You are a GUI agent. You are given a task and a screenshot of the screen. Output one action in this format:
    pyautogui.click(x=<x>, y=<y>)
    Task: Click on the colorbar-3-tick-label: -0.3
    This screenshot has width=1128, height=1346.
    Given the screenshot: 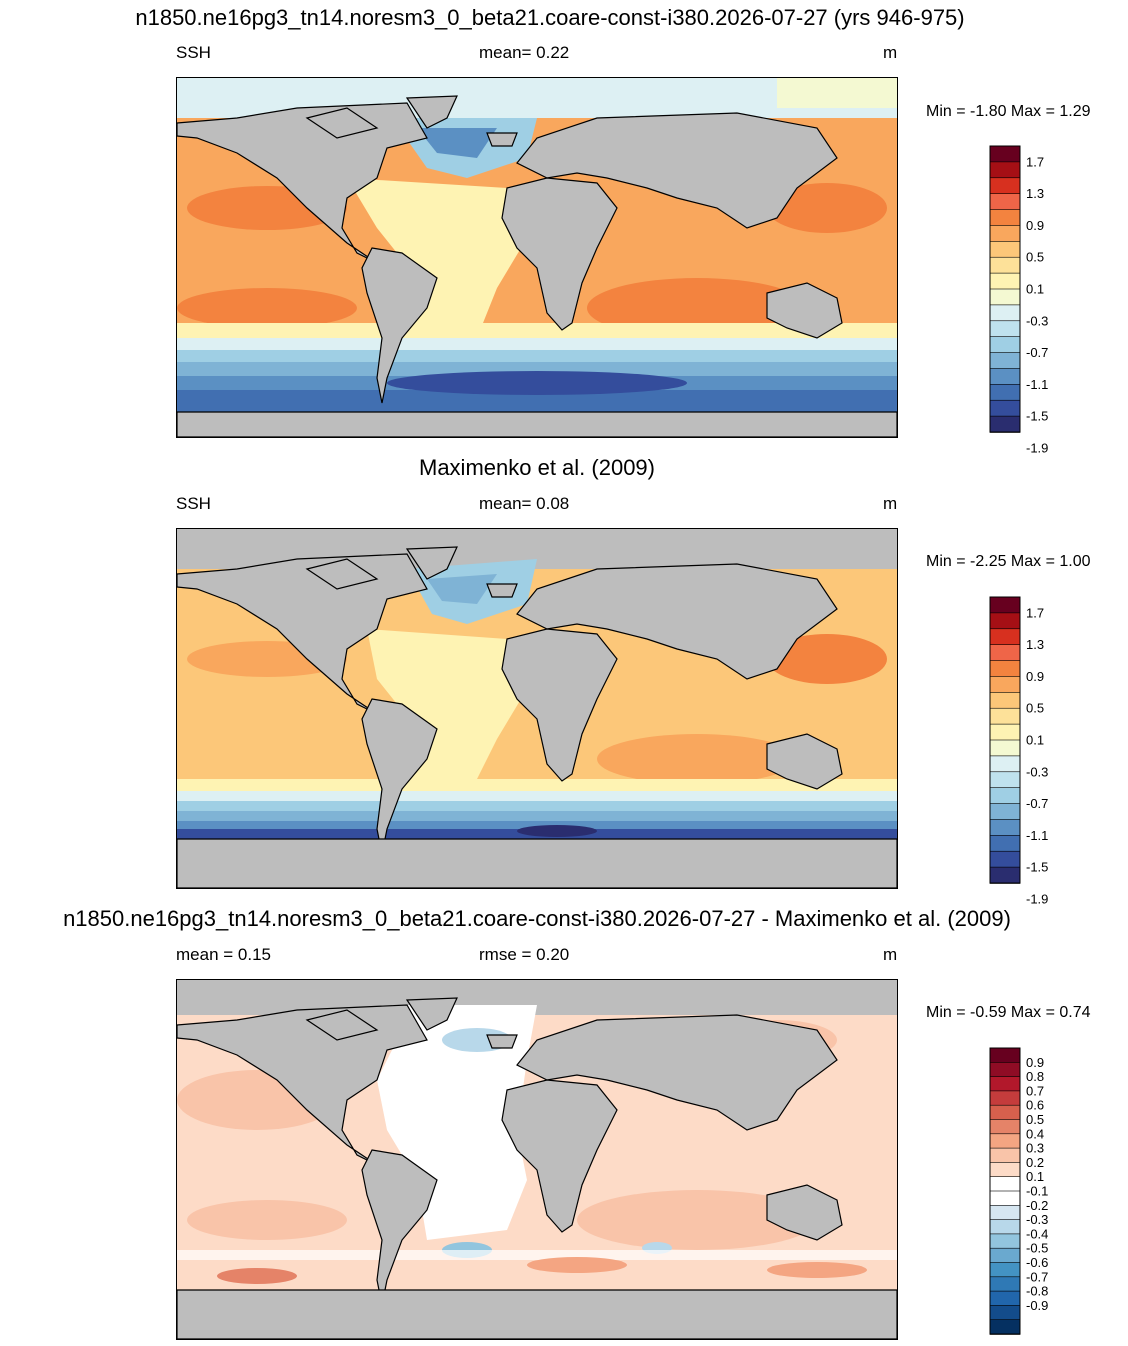 What is the action you would take?
    pyautogui.click(x=1037, y=1219)
    